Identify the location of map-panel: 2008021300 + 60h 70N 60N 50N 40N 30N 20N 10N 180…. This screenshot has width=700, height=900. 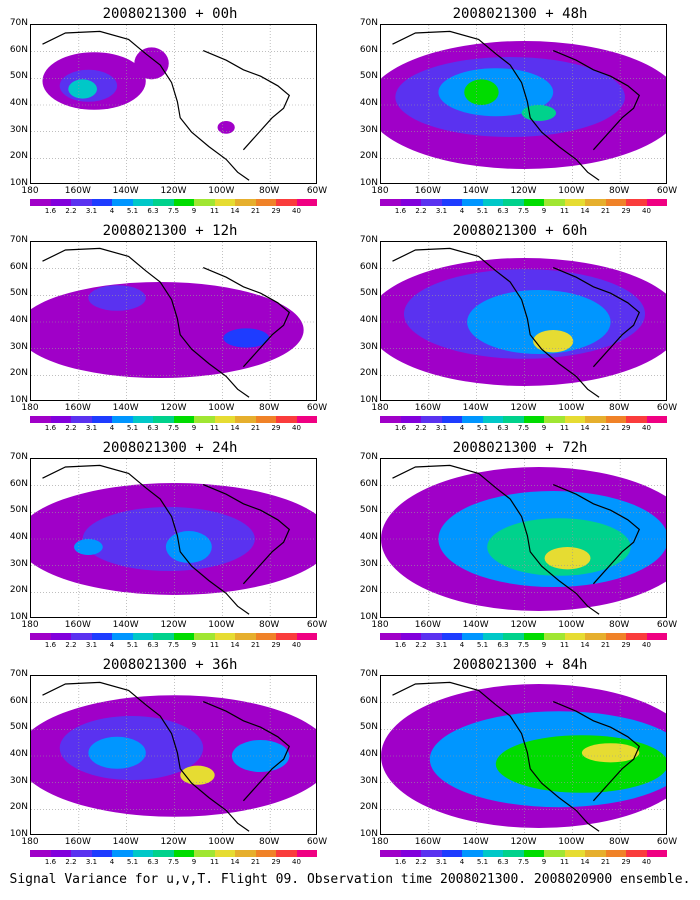
(520, 325).